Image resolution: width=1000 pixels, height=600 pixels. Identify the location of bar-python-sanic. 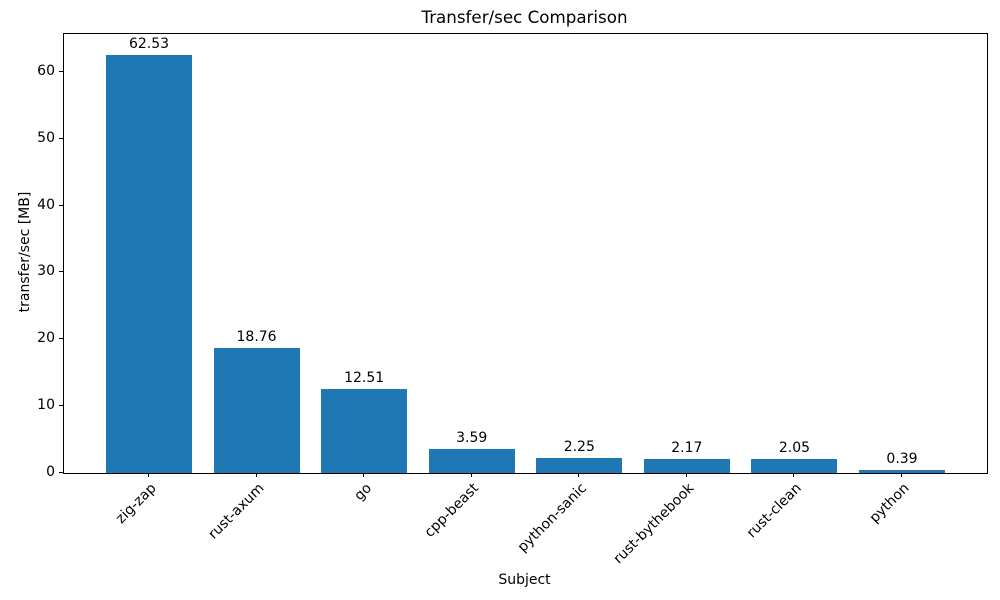
(579, 465).